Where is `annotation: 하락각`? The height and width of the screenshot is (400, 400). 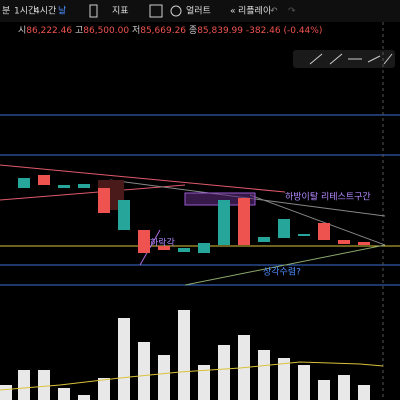 annotation: 하락각 is located at coordinates (162, 243).